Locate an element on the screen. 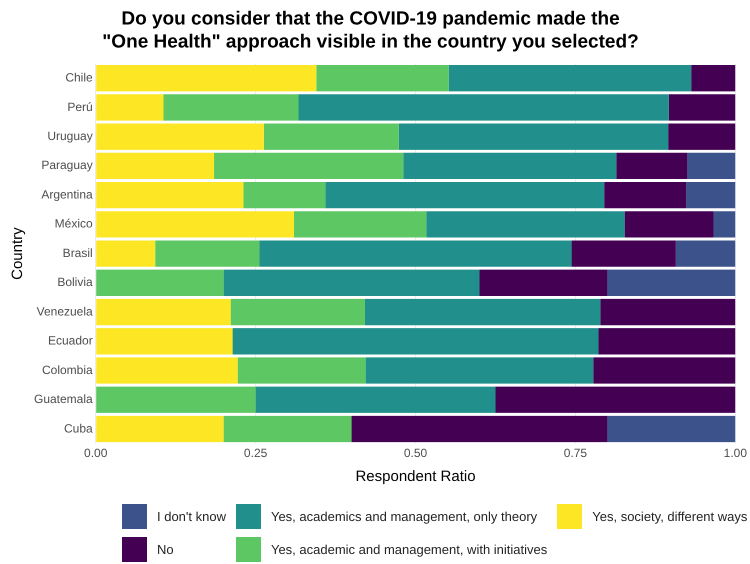 The image size is (750, 564). legend-label: No is located at coordinates (165, 549).